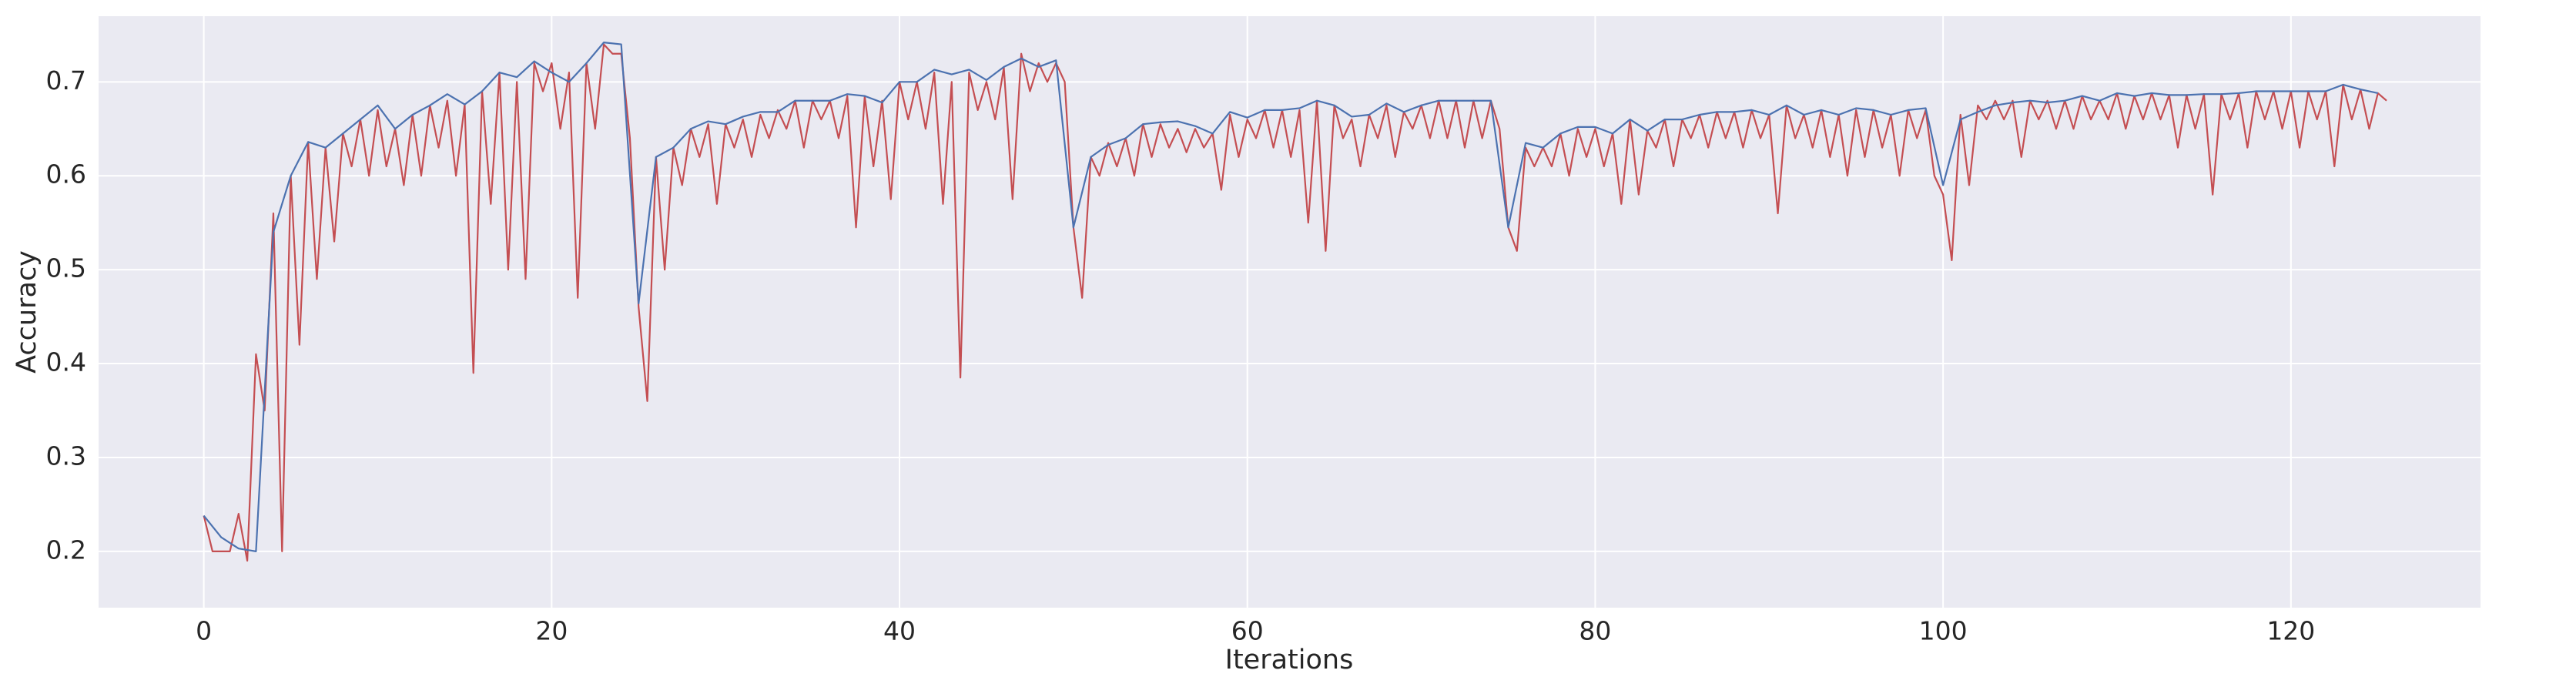 The width and height of the screenshot is (2576, 677). Describe the element at coordinates (900, 631) in the screenshot. I see `x-tick-label: 40` at that location.